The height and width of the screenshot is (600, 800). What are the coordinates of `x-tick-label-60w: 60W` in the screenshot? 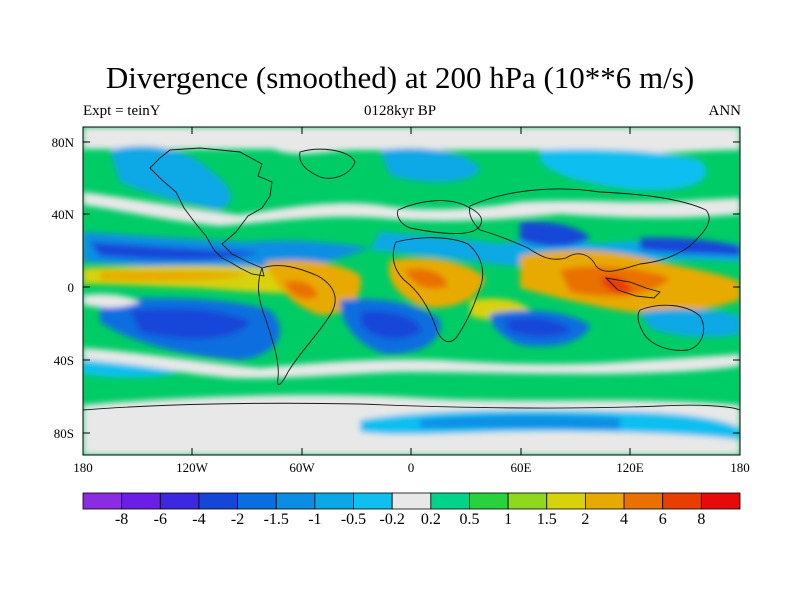 It's located at (302, 467).